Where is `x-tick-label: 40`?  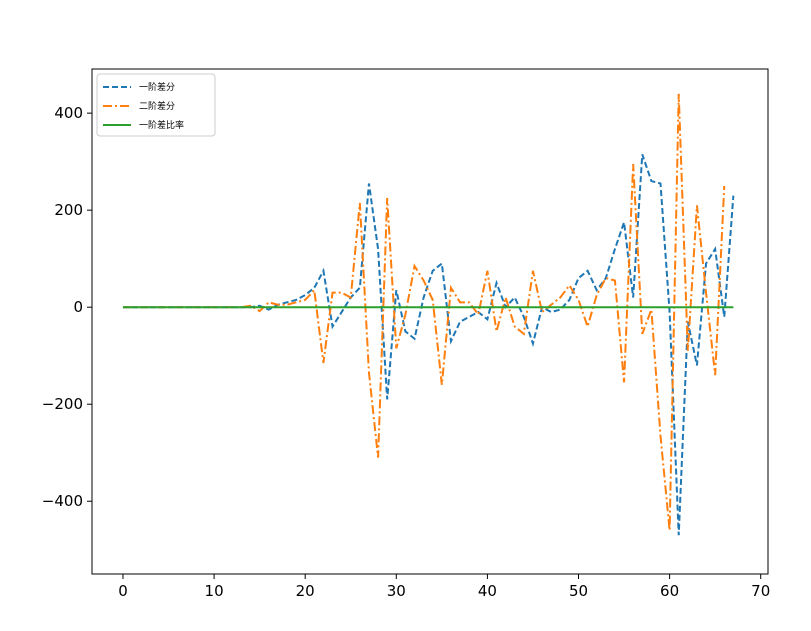
x-tick-label: 40 is located at coordinates (487, 591).